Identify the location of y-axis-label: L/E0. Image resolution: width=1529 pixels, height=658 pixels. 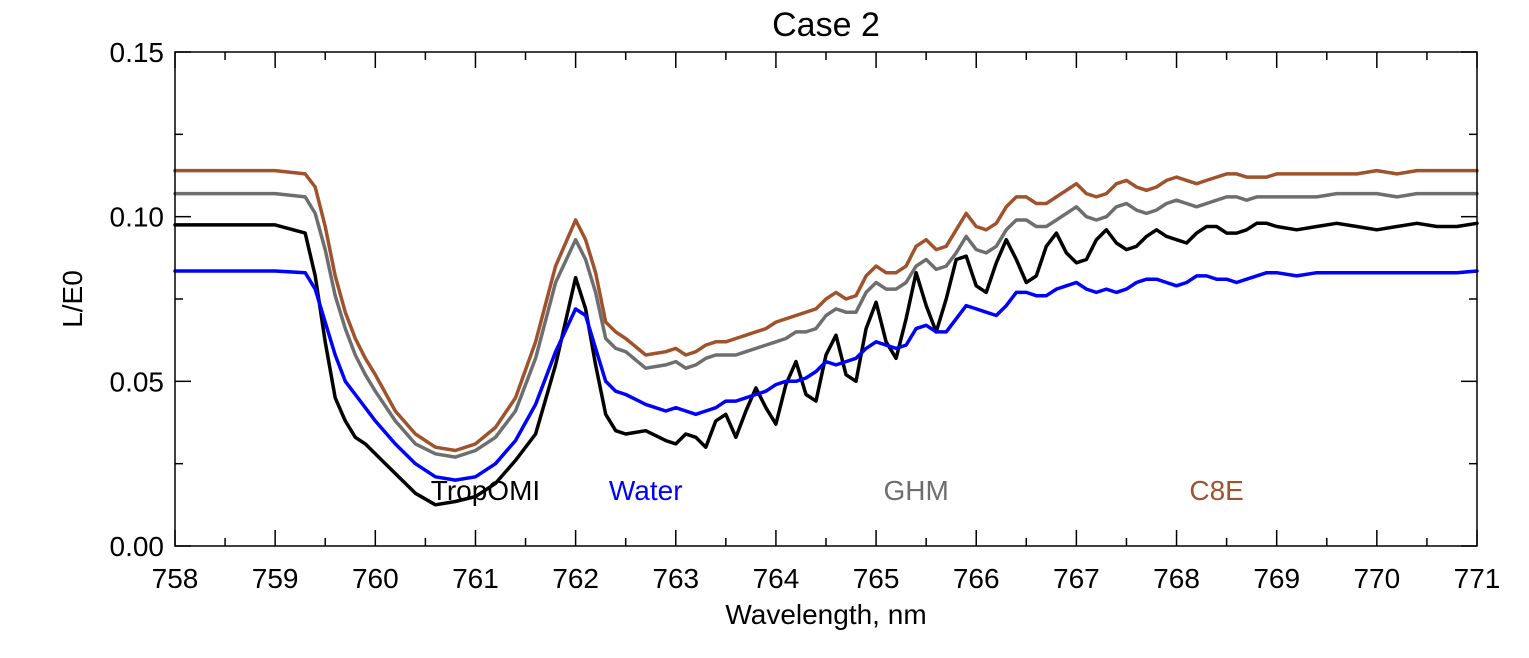
(72, 299).